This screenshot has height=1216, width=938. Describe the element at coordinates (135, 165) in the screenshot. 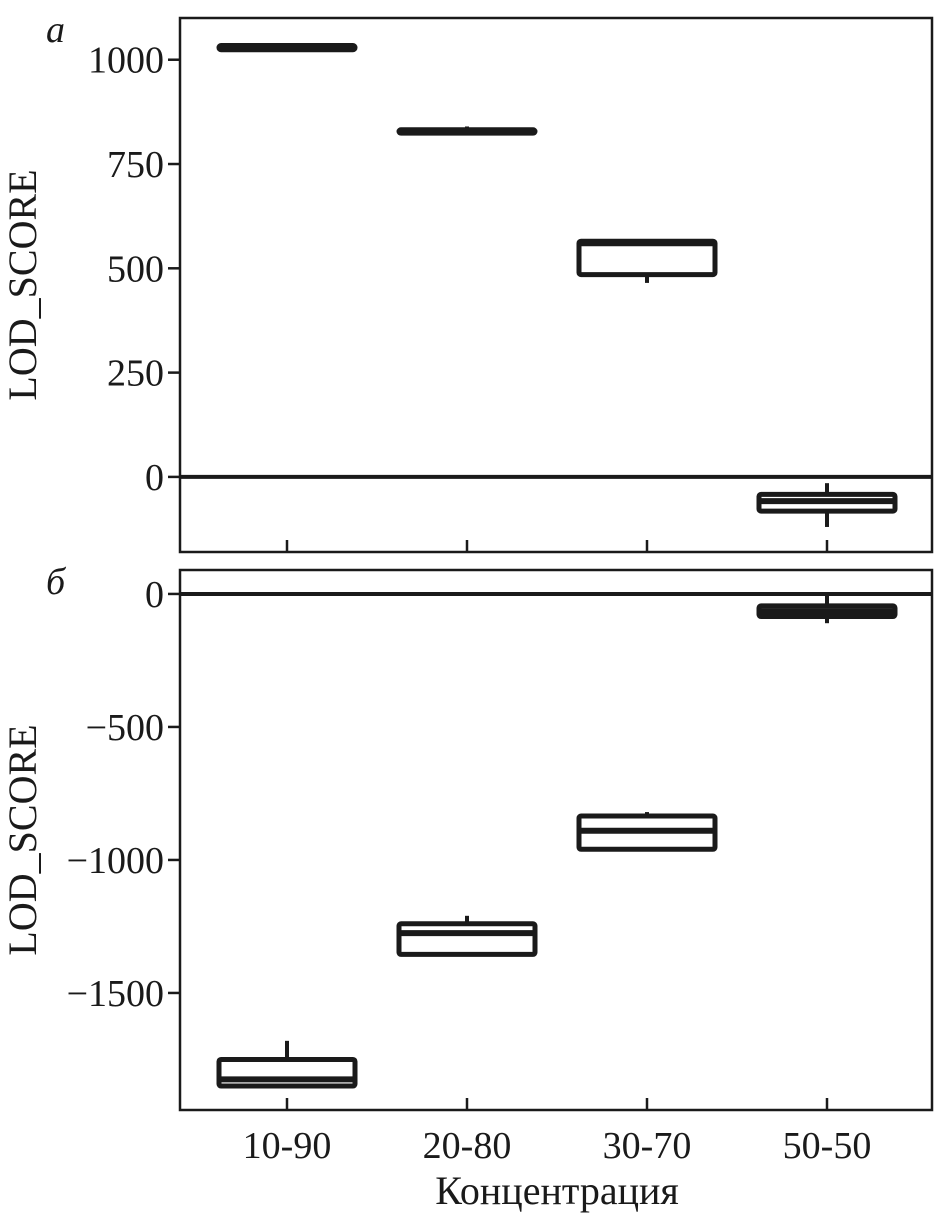

I see `y-tick-label: 750` at that location.